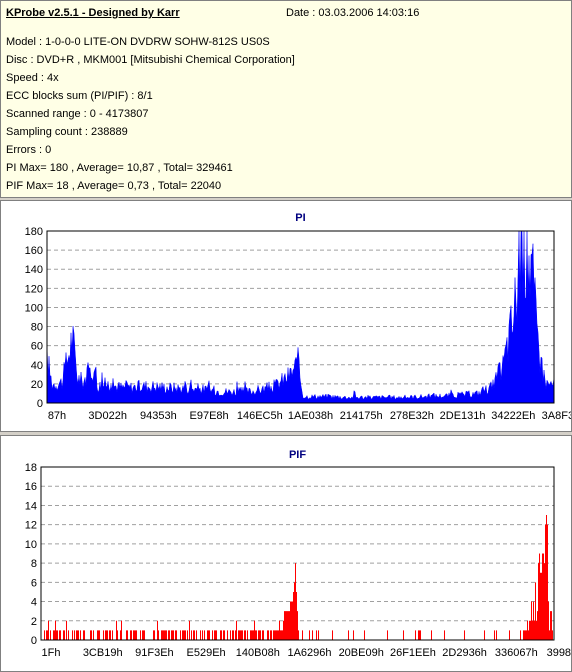 Image resolution: width=572 pixels, height=672 pixels. I want to click on y-tick-label: 4, so click(34, 603).